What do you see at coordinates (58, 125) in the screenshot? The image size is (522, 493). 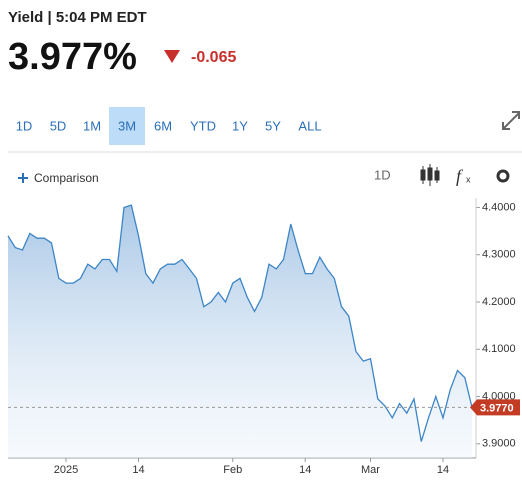 I see `tab: 5D` at bounding box center [58, 125].